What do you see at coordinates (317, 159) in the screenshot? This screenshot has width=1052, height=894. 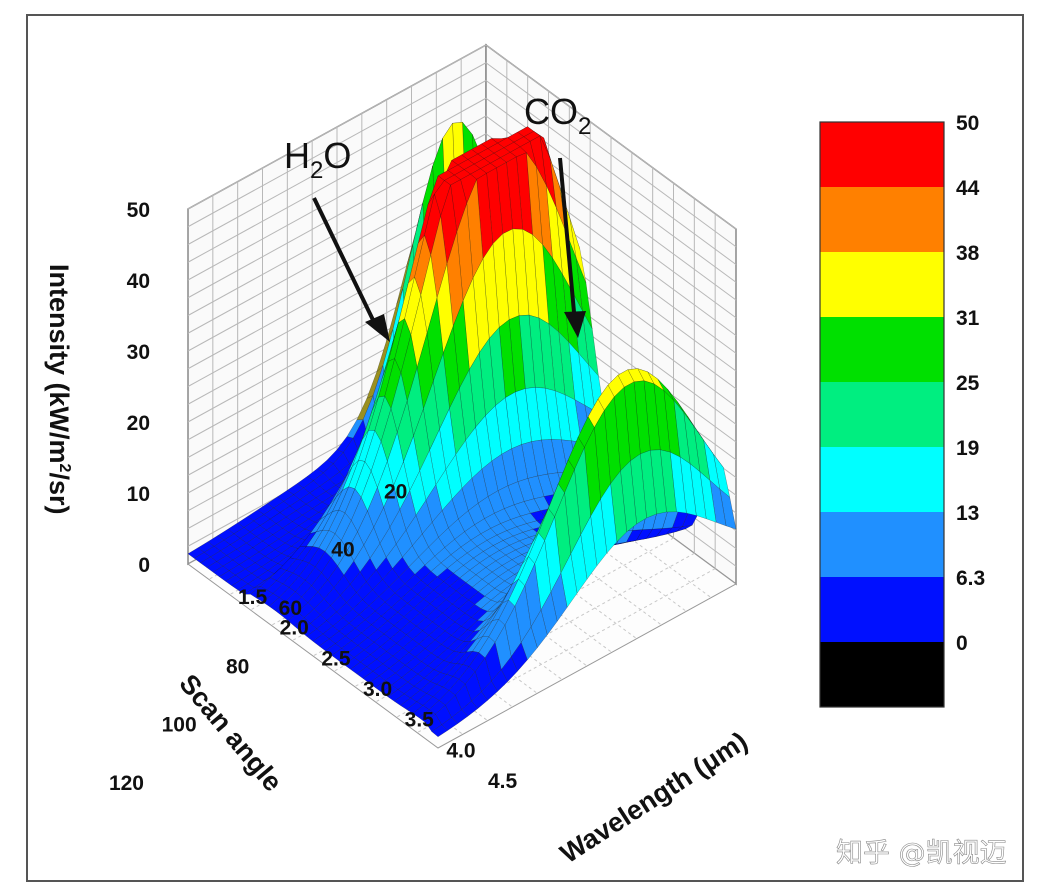 I see `h2o-annotation: H2O` at bounding box center [317, 159].